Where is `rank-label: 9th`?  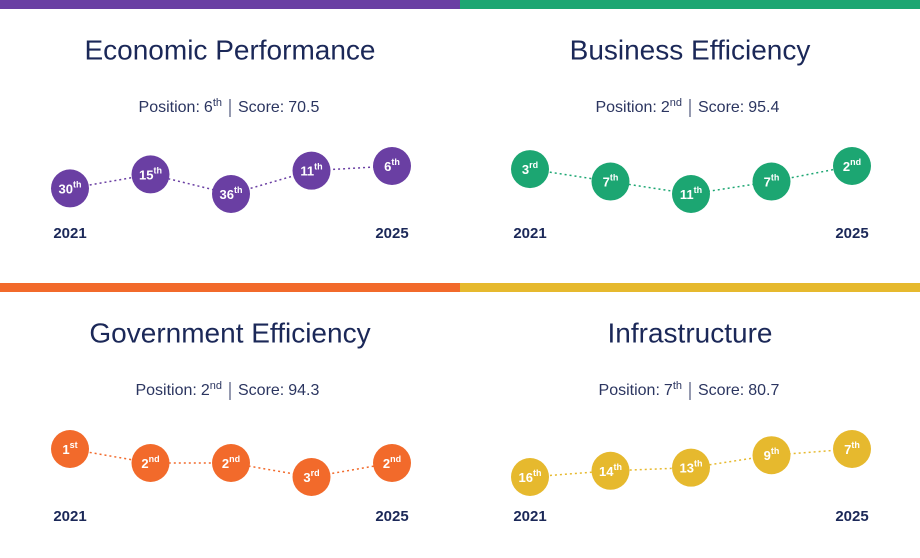
rank-label: 9th is located at coordinates (772, 455).